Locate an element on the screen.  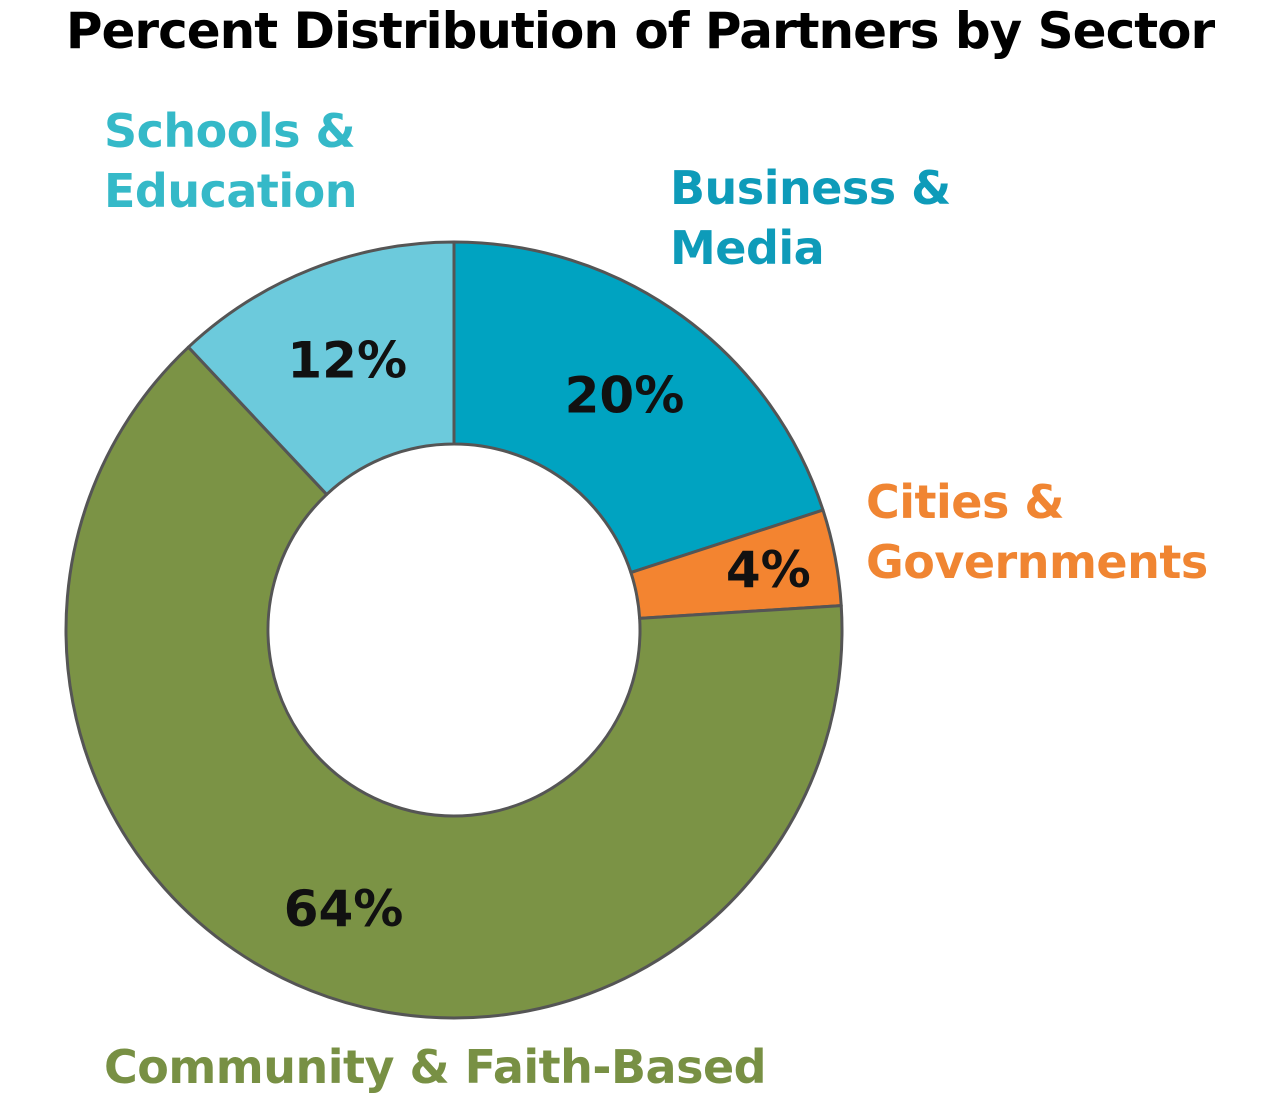
category-label-schools-education: Schools & Education is located at coordinates (231, 161).